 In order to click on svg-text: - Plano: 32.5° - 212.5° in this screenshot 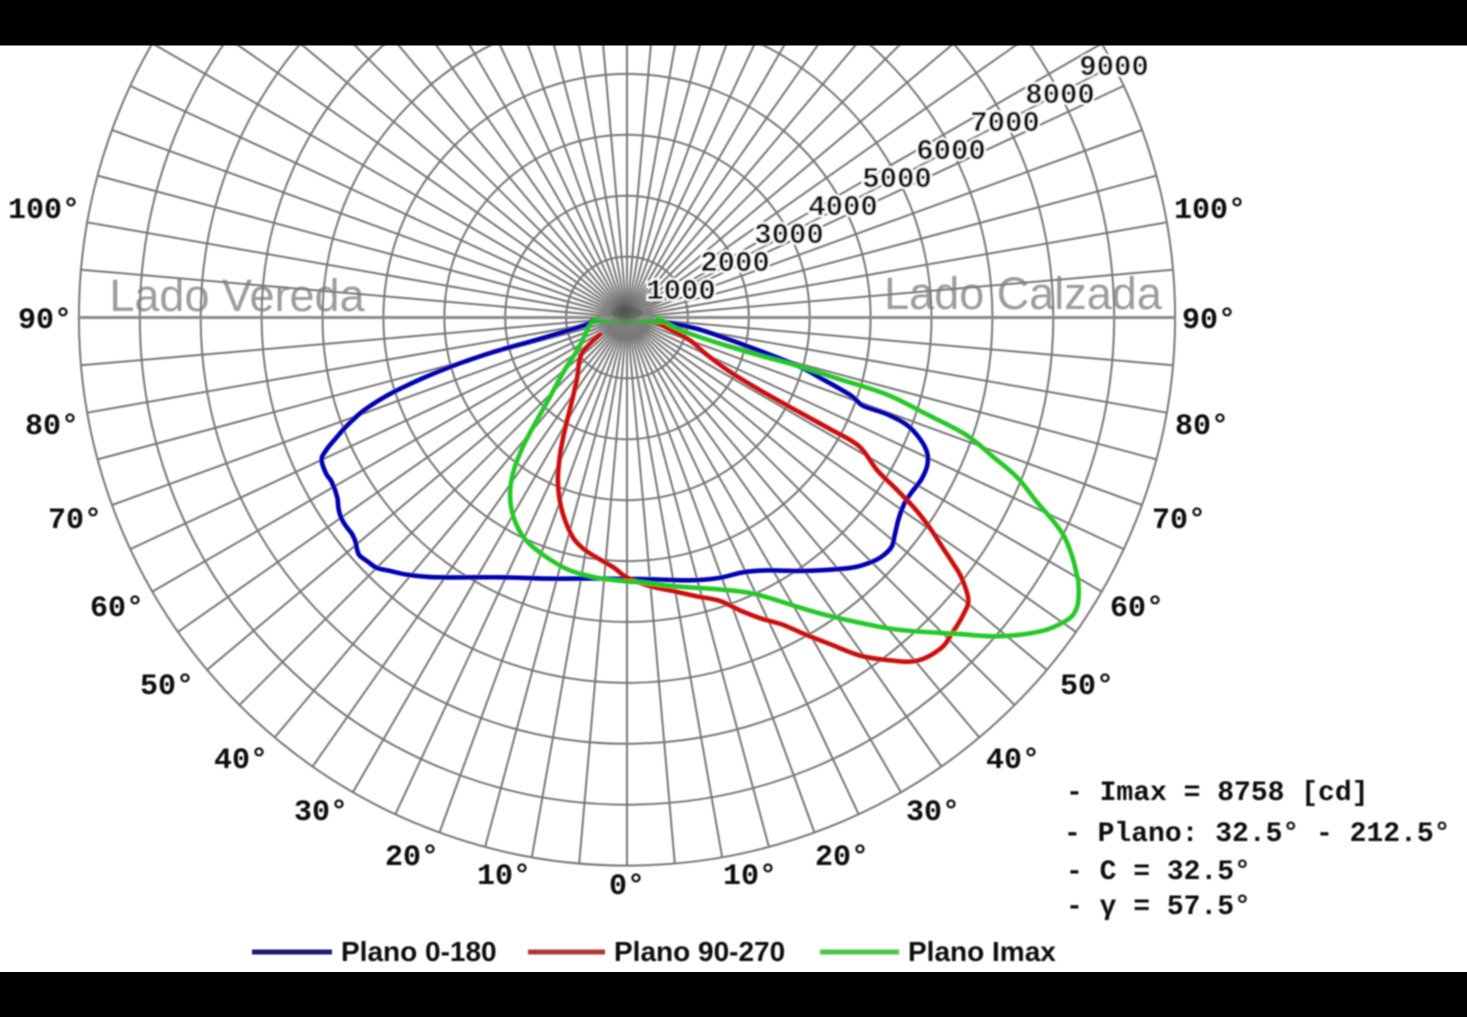, I will do `click(1257, 834)`.